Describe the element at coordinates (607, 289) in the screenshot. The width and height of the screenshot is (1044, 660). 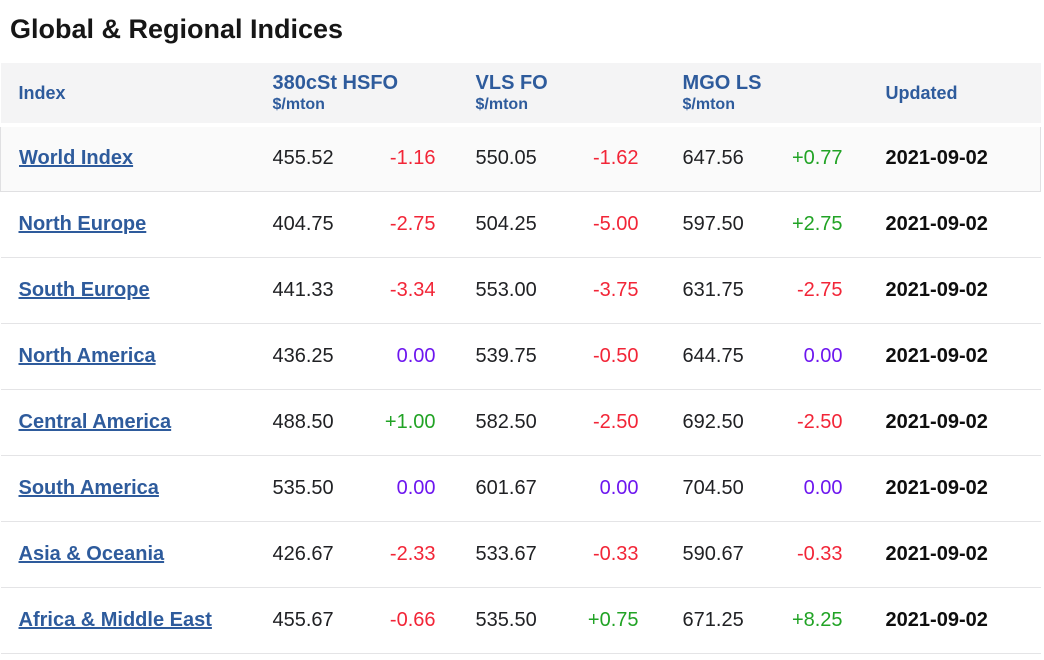
I see `change-vlsfo: -3.75` at that location.